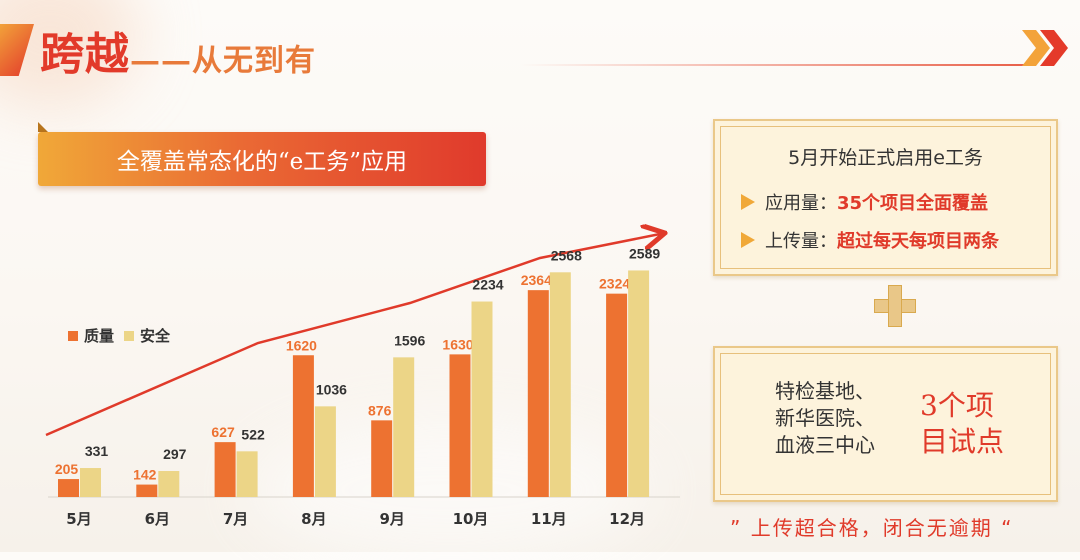  What do you see at coordinates (253, 434) in the screenshot?
I see `data-label-safety: 522` at bounding box center [253, 434].